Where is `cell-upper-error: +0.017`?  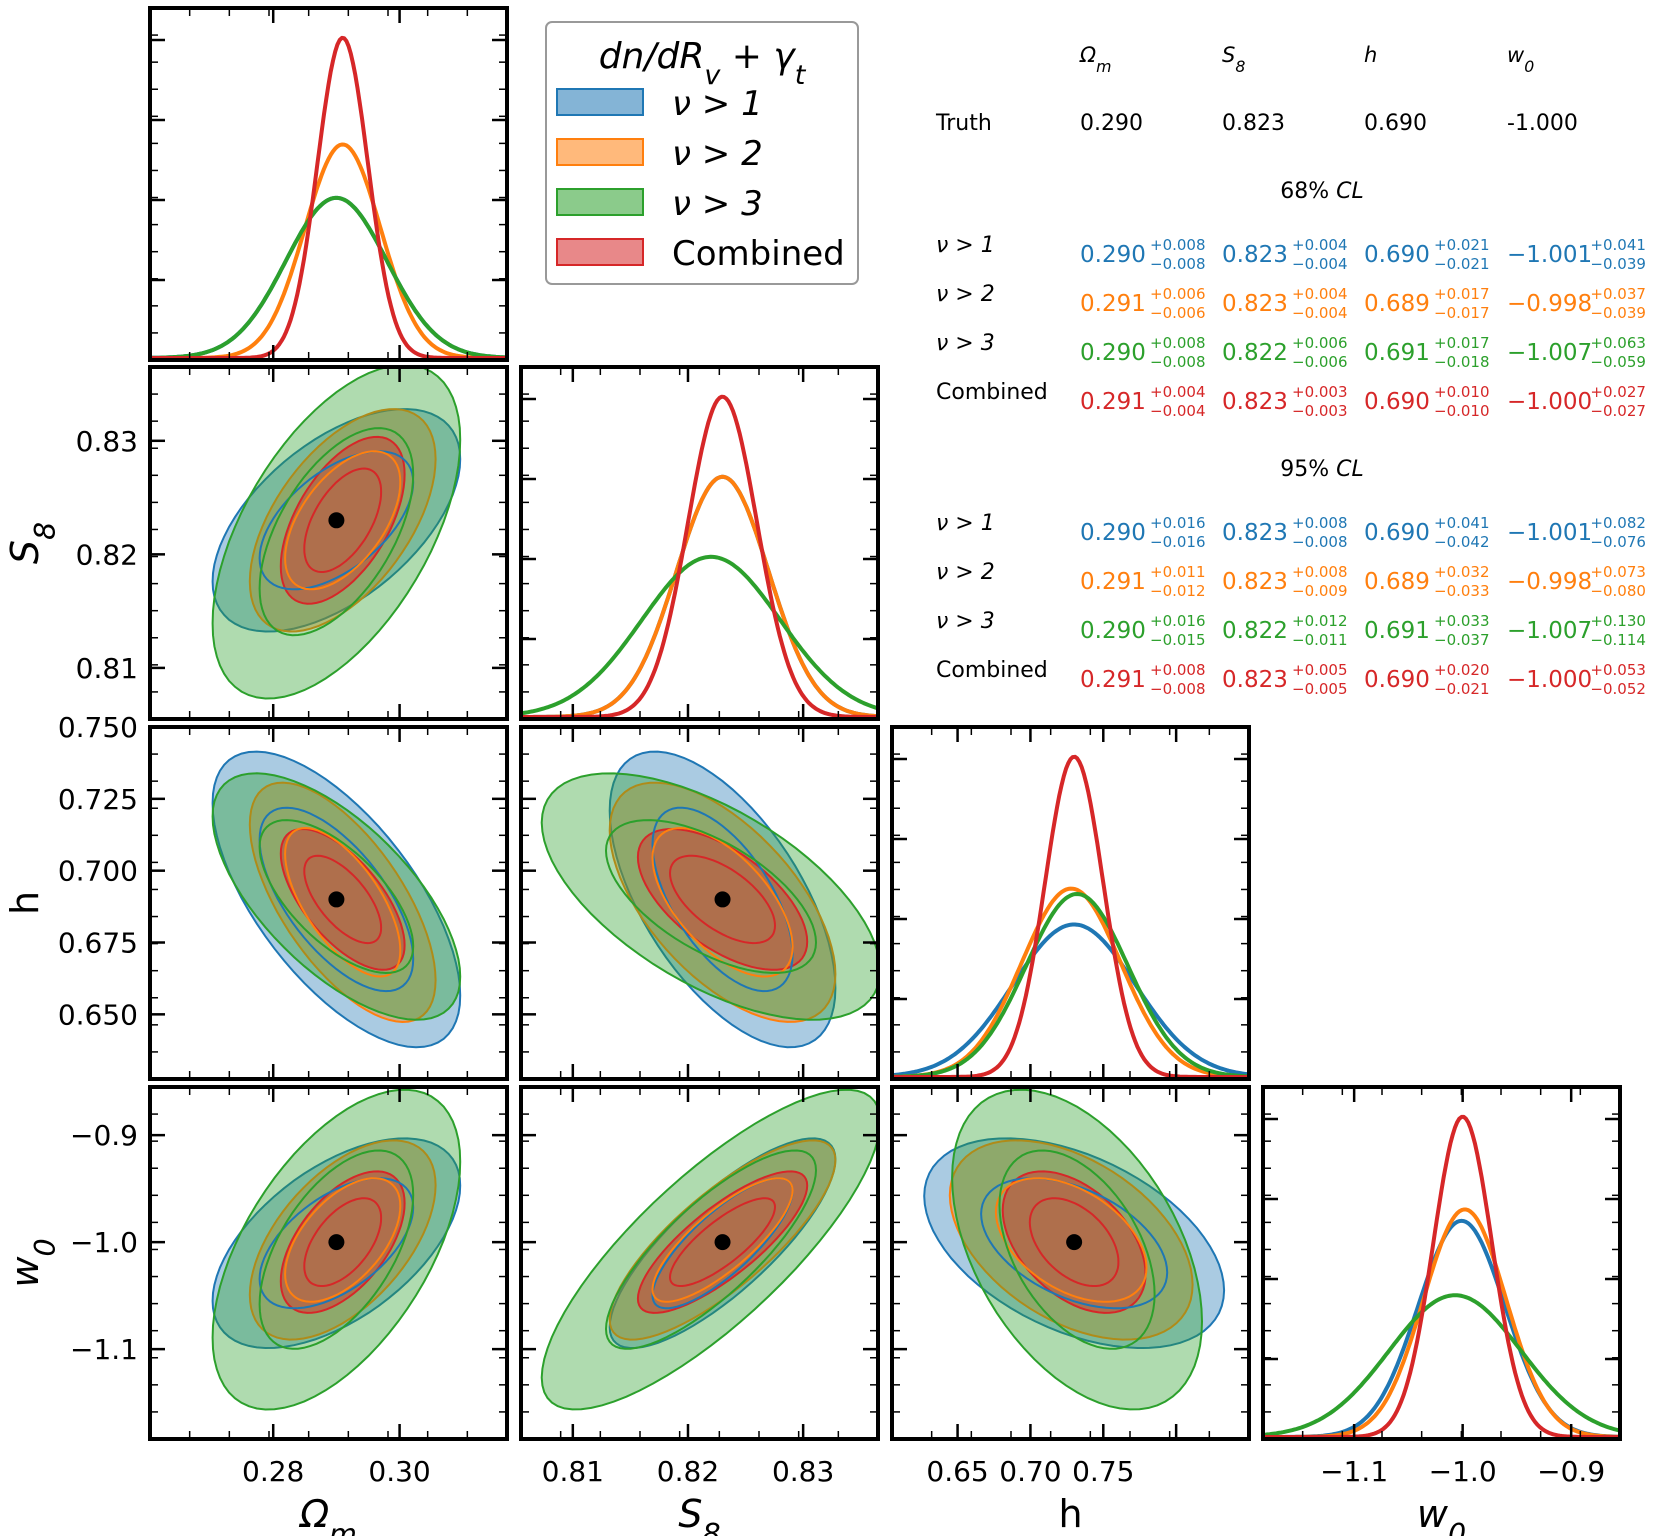 cell-upper-error: +0.017 is located at coordinates (1462, 294).